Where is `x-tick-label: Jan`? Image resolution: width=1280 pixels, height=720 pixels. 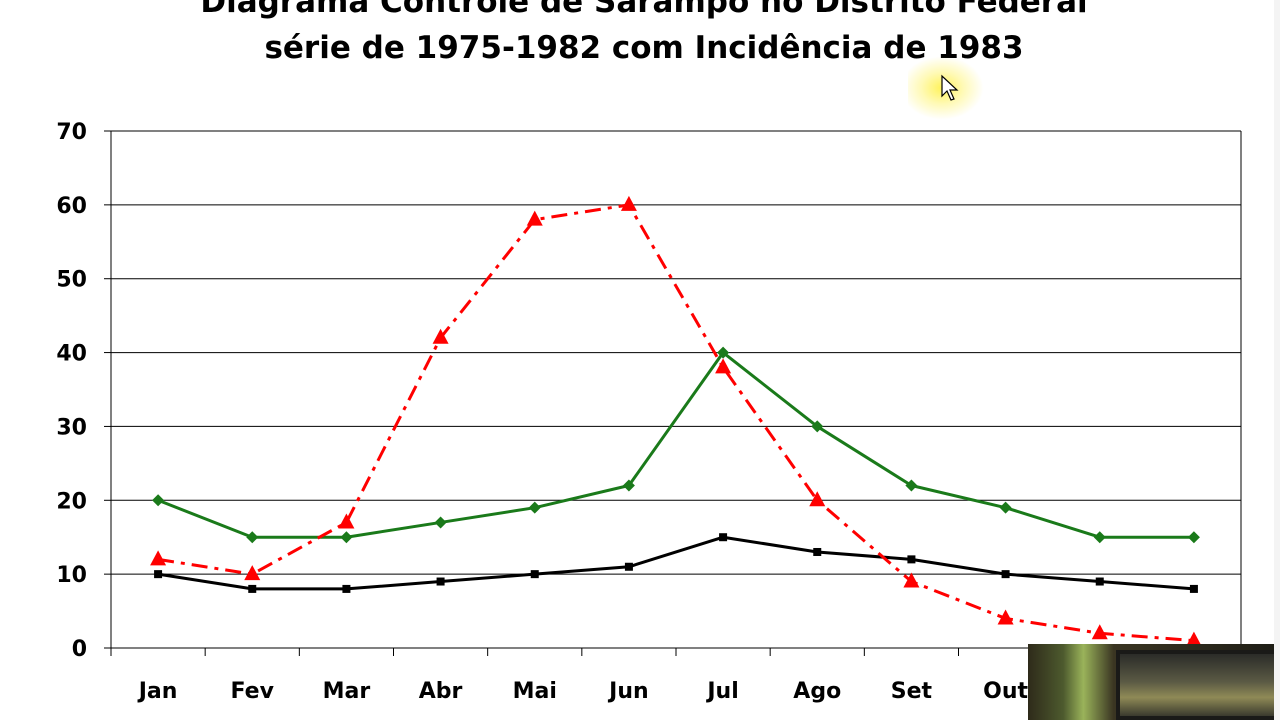
x-tick-label: Jan is located at coordinates (157, 691).